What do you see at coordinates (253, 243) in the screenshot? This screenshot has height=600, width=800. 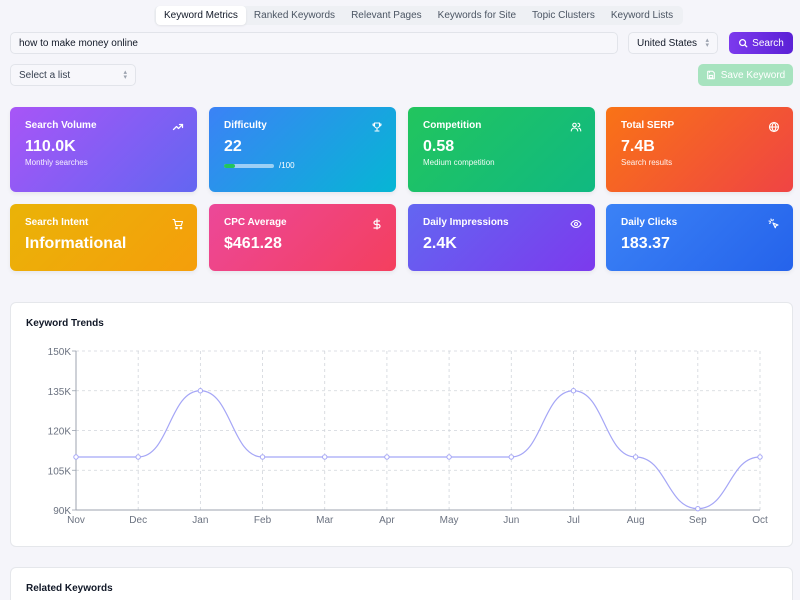 I see `card-value: $461.28` at bounding box center [253, 243].